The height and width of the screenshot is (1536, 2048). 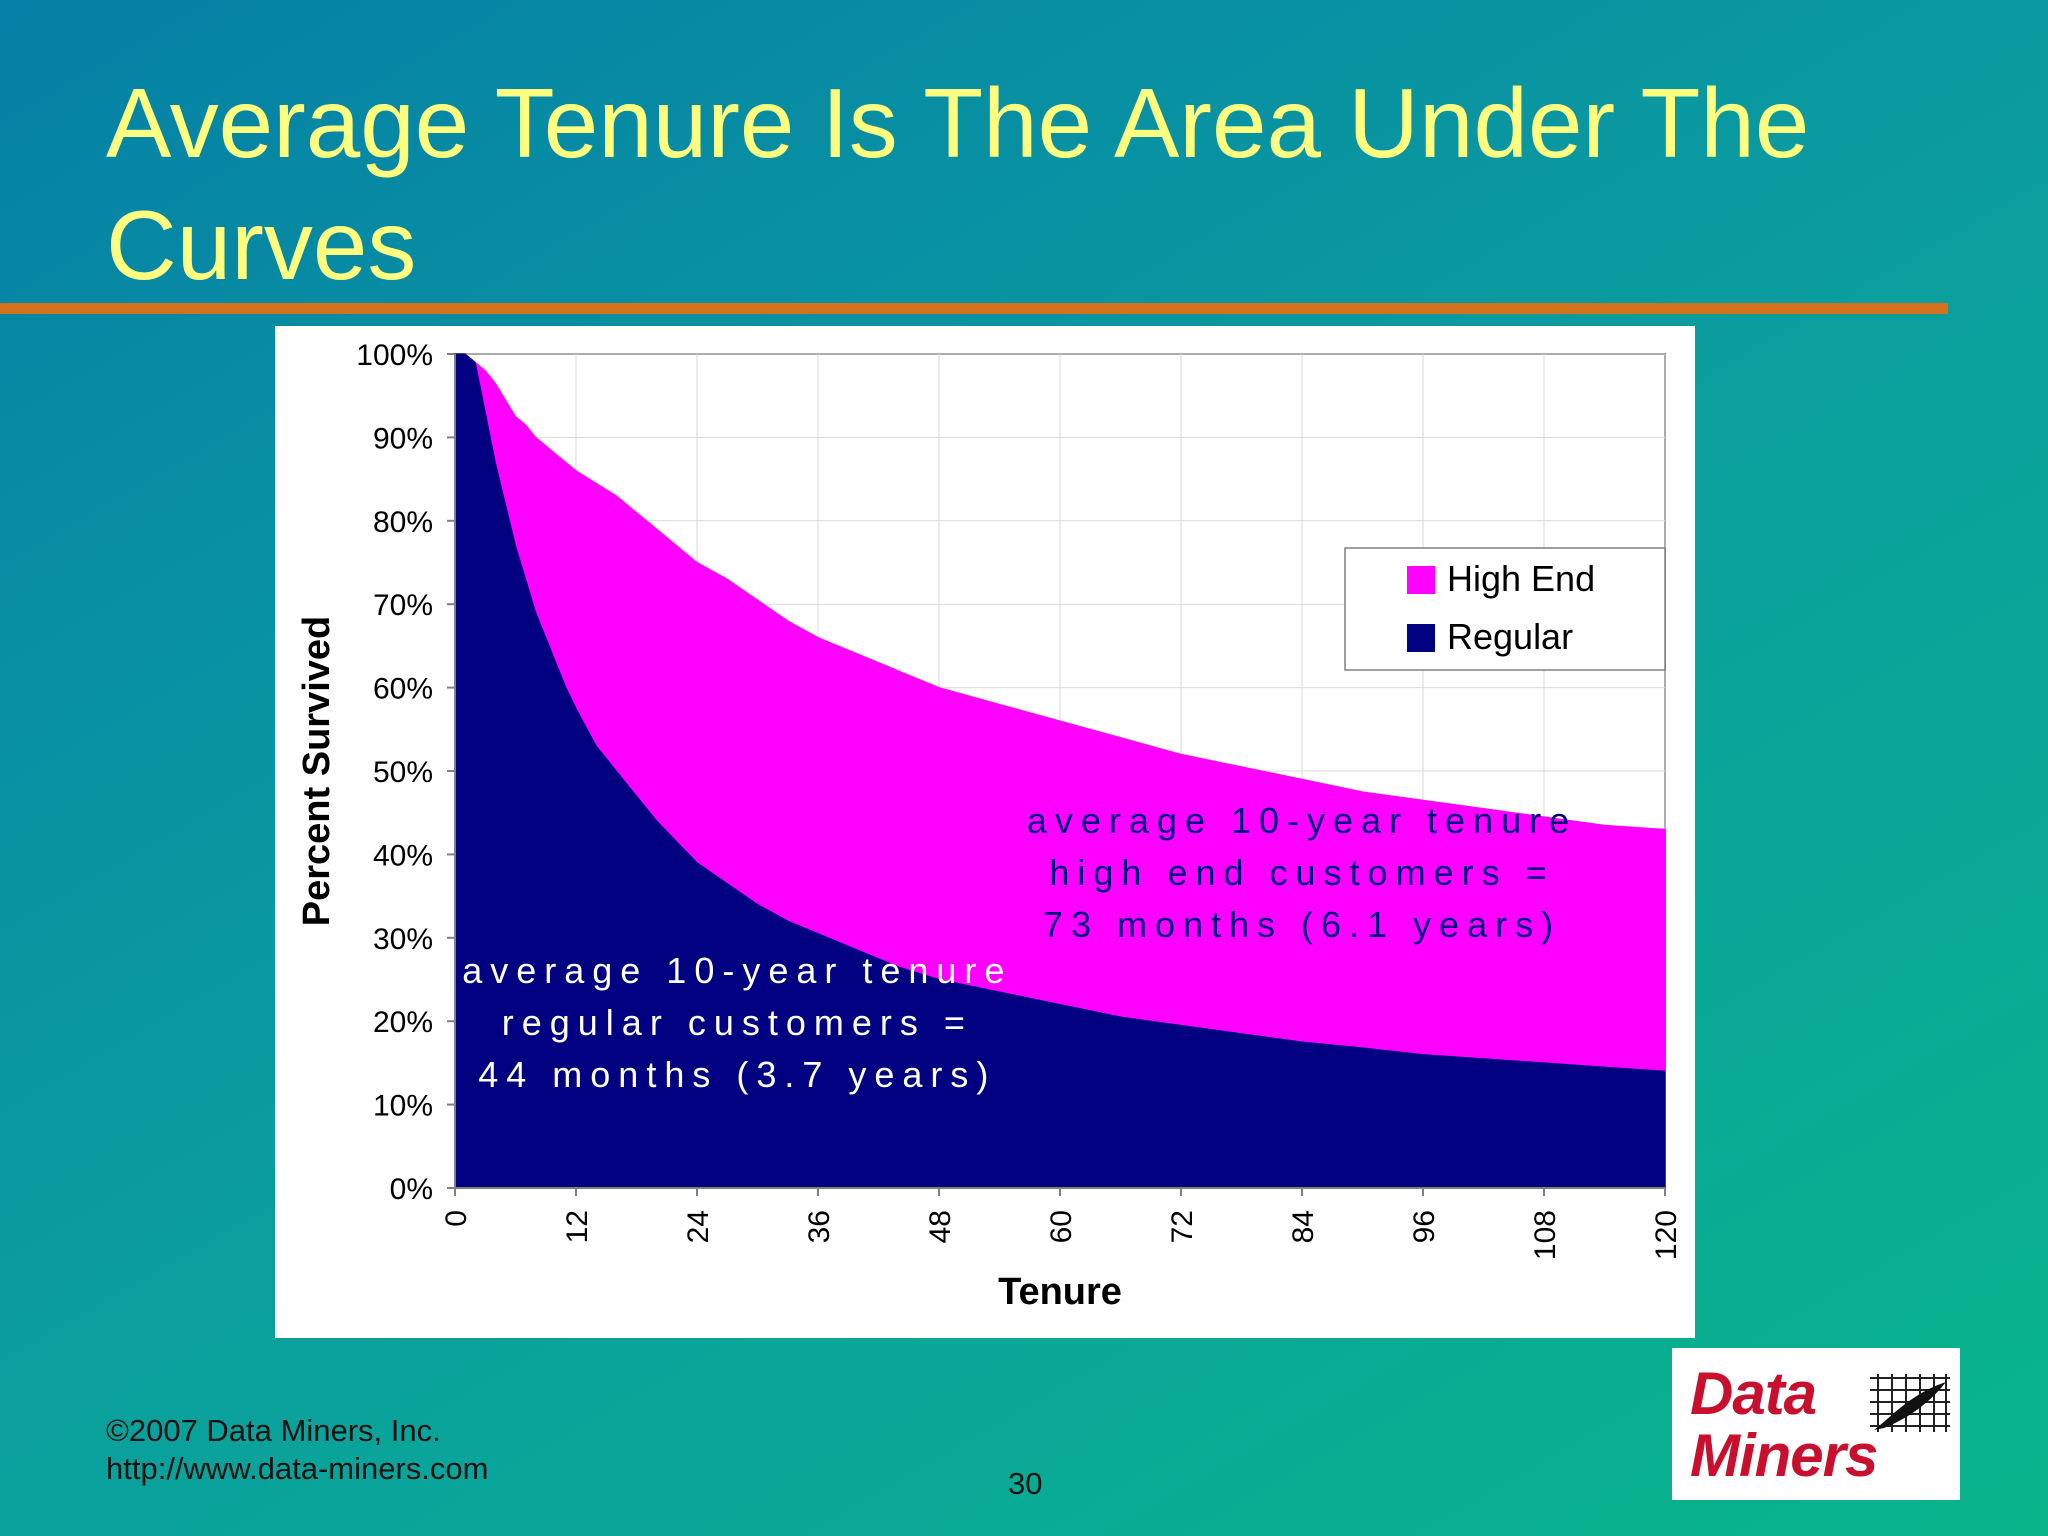 I want to click on legend-label: High End, so click(x=1521, y=578).